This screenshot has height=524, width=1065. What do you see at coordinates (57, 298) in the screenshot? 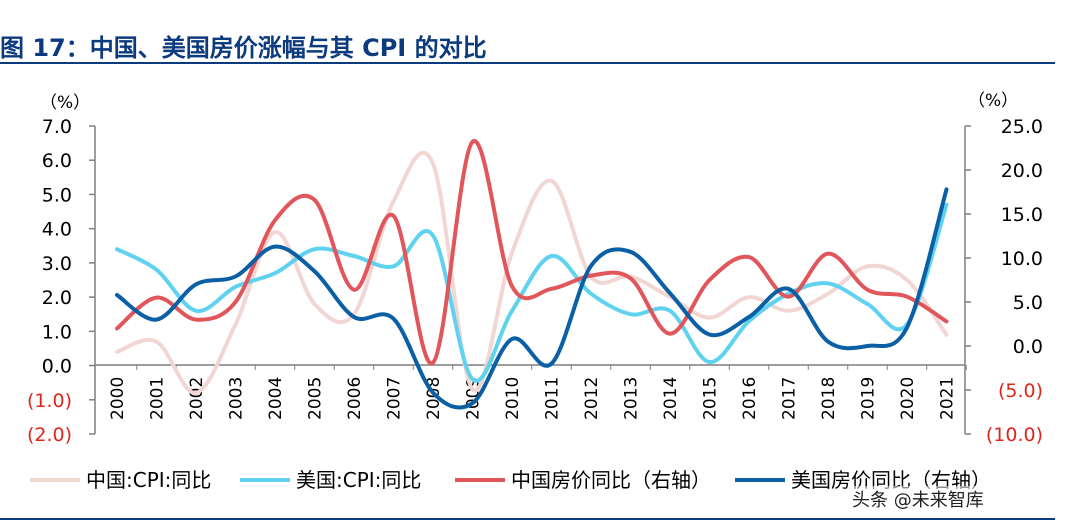
I see `left-tick-label: 2.0` at bounding box center [57, 298].